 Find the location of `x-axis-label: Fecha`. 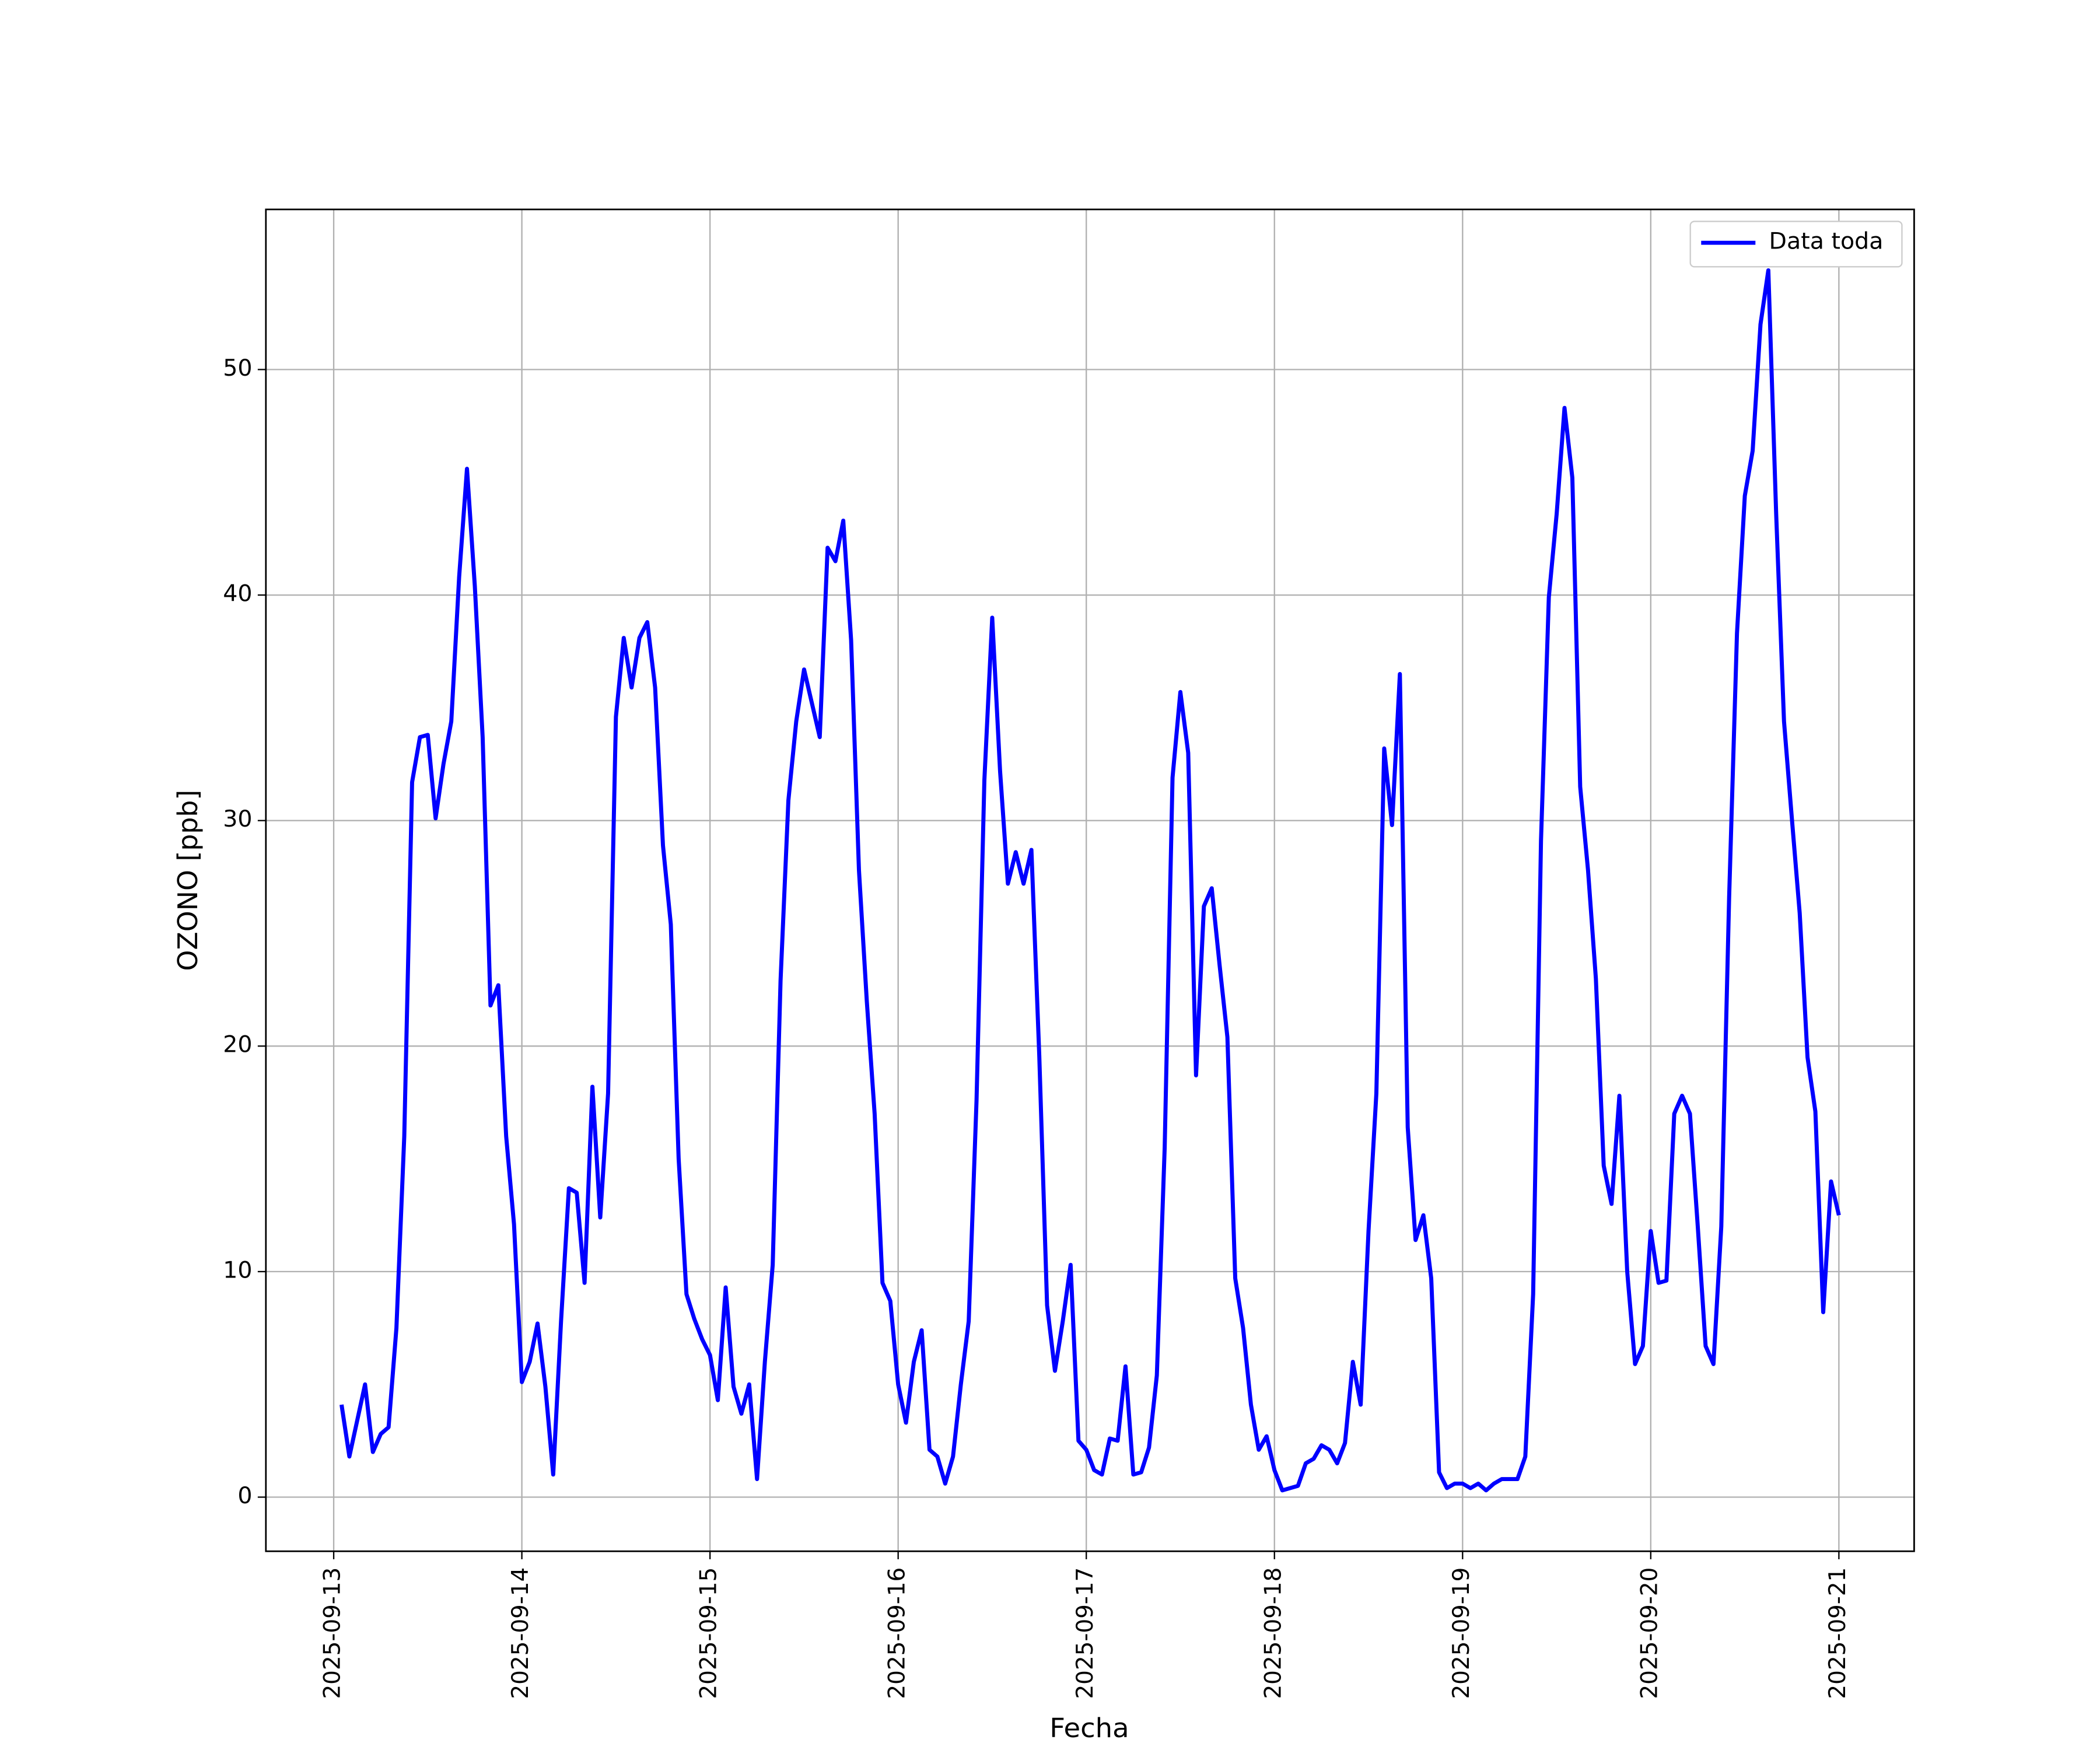

x-axis-label: Fecha is located at coordinates (1089, 1728).